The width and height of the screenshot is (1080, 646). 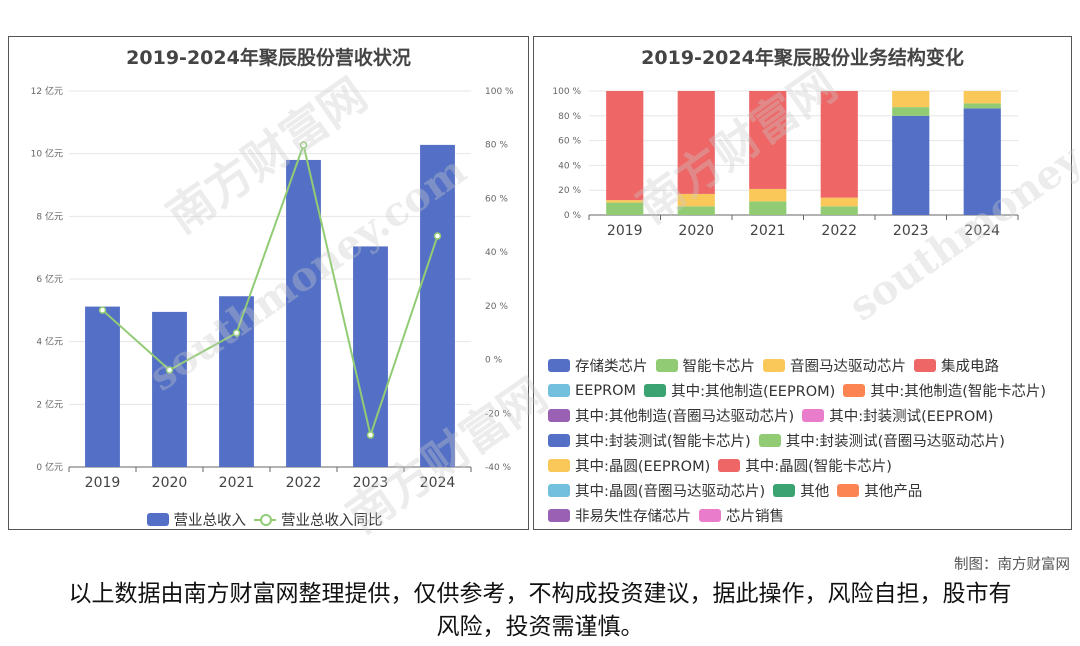 What do you see at coordinates (569, 166) in the screenshot?
I see `y-tick-label: 40 %` at bounding box center [569, 166].